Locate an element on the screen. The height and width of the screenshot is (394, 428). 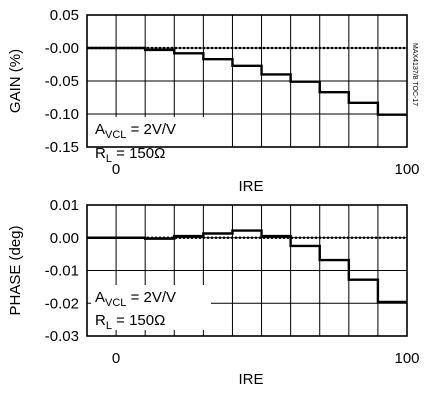
y-tick-label: -0.10 is located at coordinates (62, 114).